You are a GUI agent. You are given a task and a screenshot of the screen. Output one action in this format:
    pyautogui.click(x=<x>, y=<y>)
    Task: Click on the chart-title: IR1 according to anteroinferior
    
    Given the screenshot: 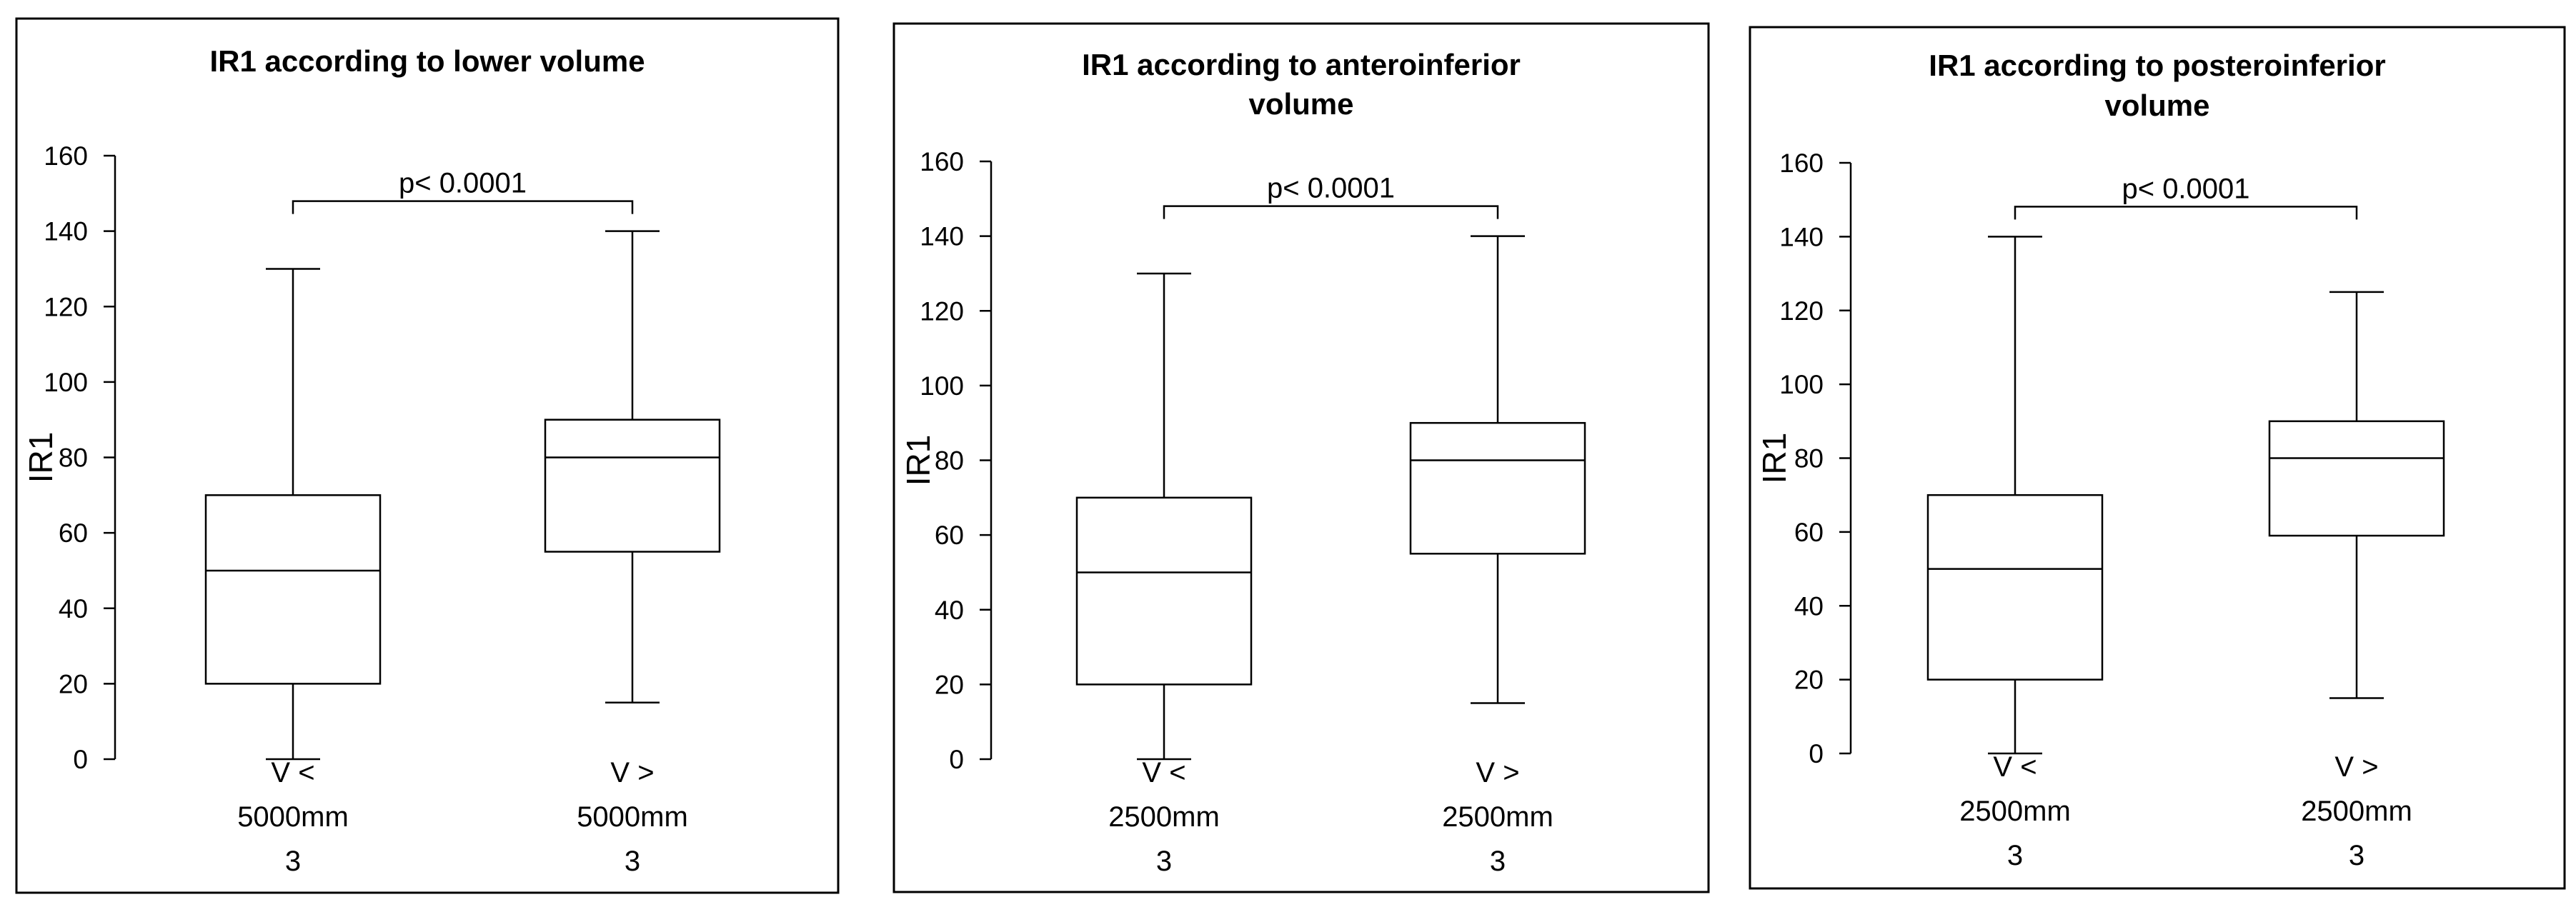 What is the action you would take?
    pyautogui.click(x=1301, y=64)
    